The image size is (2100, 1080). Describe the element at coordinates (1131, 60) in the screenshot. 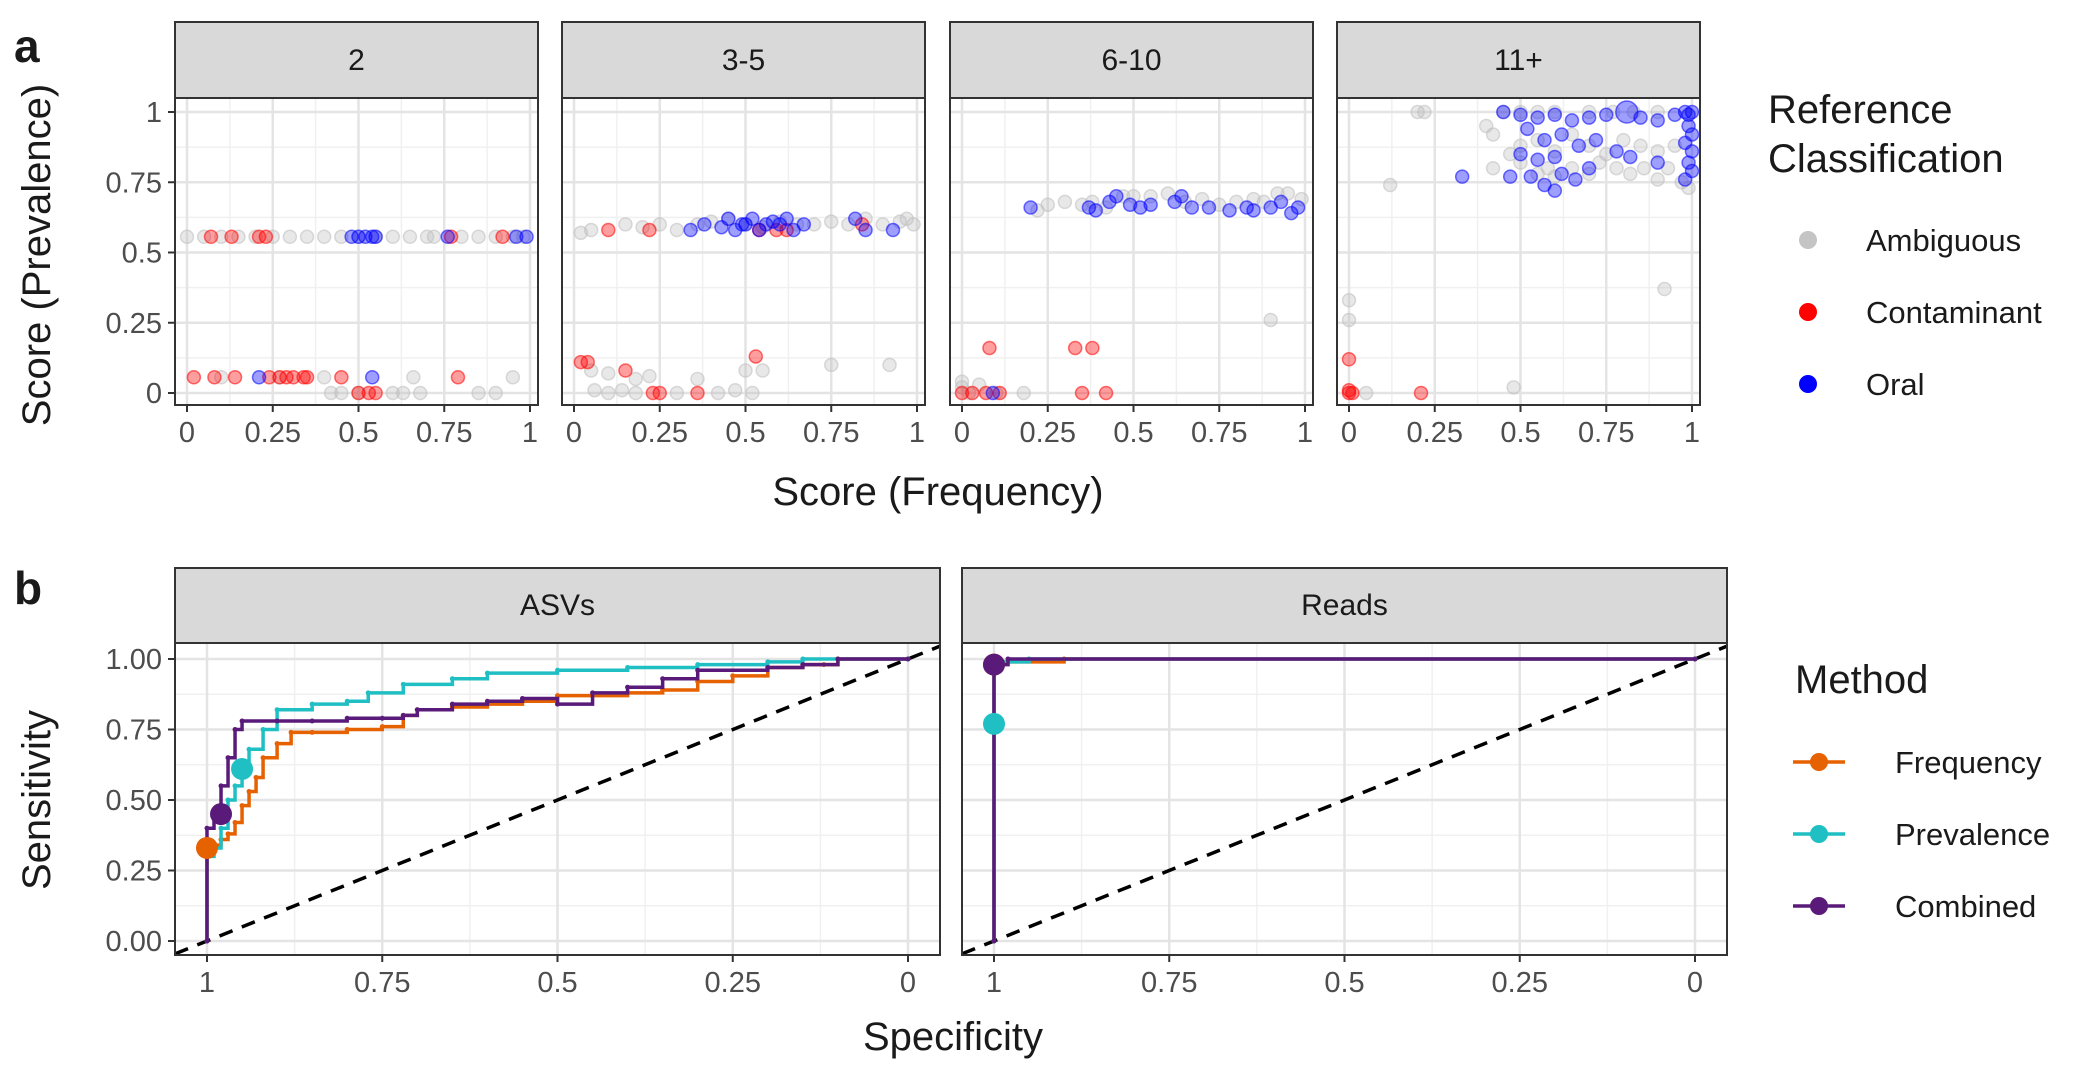

I see `facet-strip-label: 6-10` at that location.